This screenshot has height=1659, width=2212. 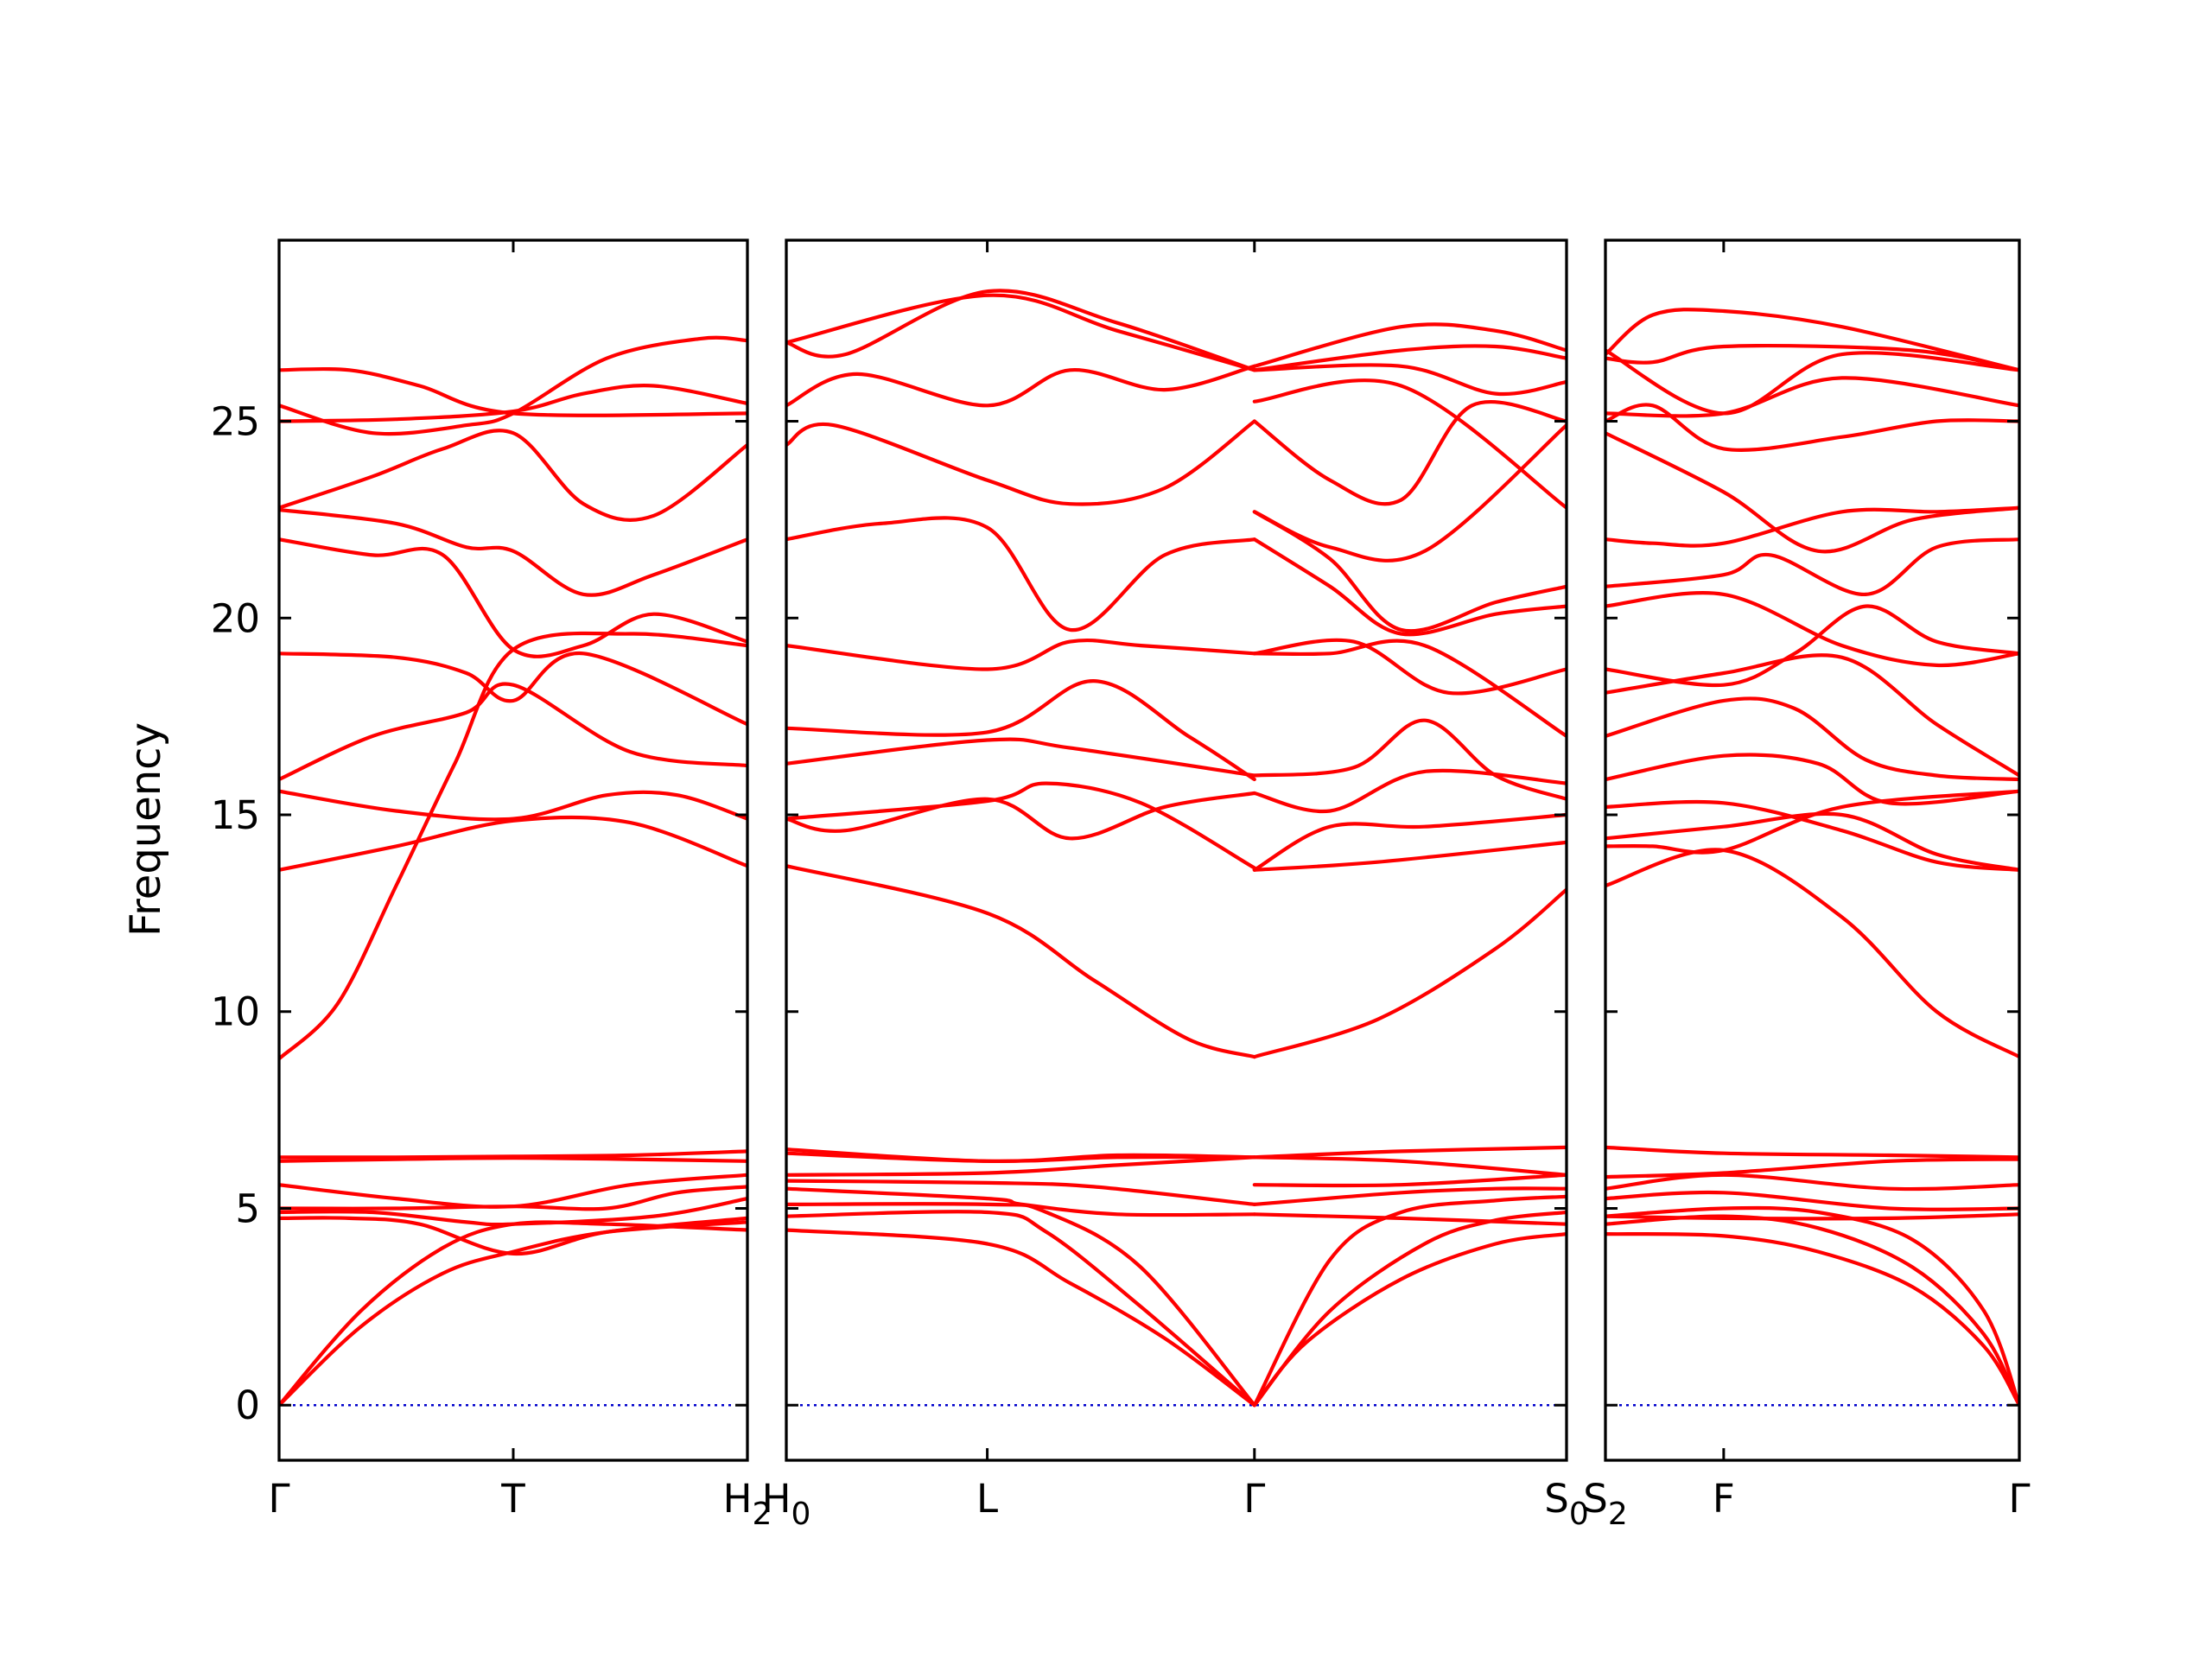 What do you see at coordinates (786, 1504) in the screenshot?
I see `x-tick-label: H0` at bounding box center [786, 1504].